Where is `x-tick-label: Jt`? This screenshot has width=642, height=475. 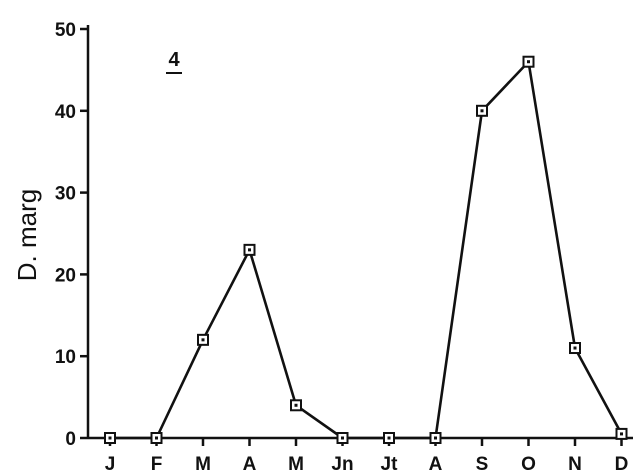
x-tick-label: Jt is located at coordinates (390, 464).